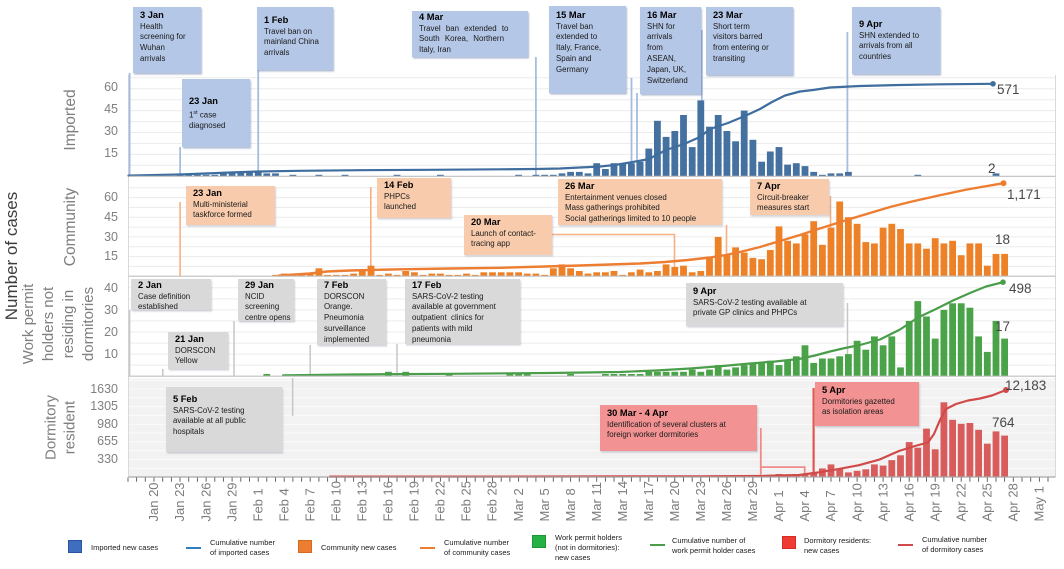  What do you see at coordinates (804, 505) in the screenshot?
I see `svg-text: Apr 4` at bounding box center [804, 505].